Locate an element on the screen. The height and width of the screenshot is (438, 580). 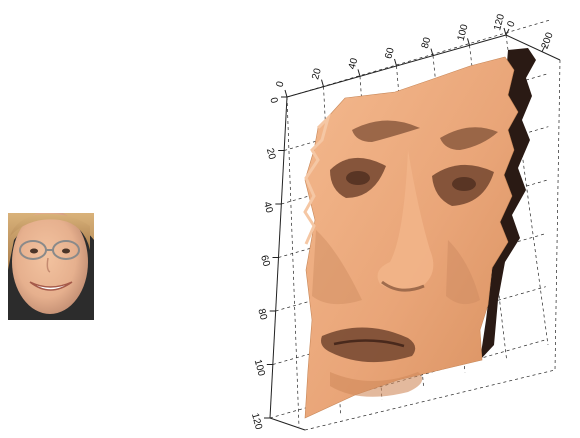
surface-right-brow is located at coordinates (469, 138).